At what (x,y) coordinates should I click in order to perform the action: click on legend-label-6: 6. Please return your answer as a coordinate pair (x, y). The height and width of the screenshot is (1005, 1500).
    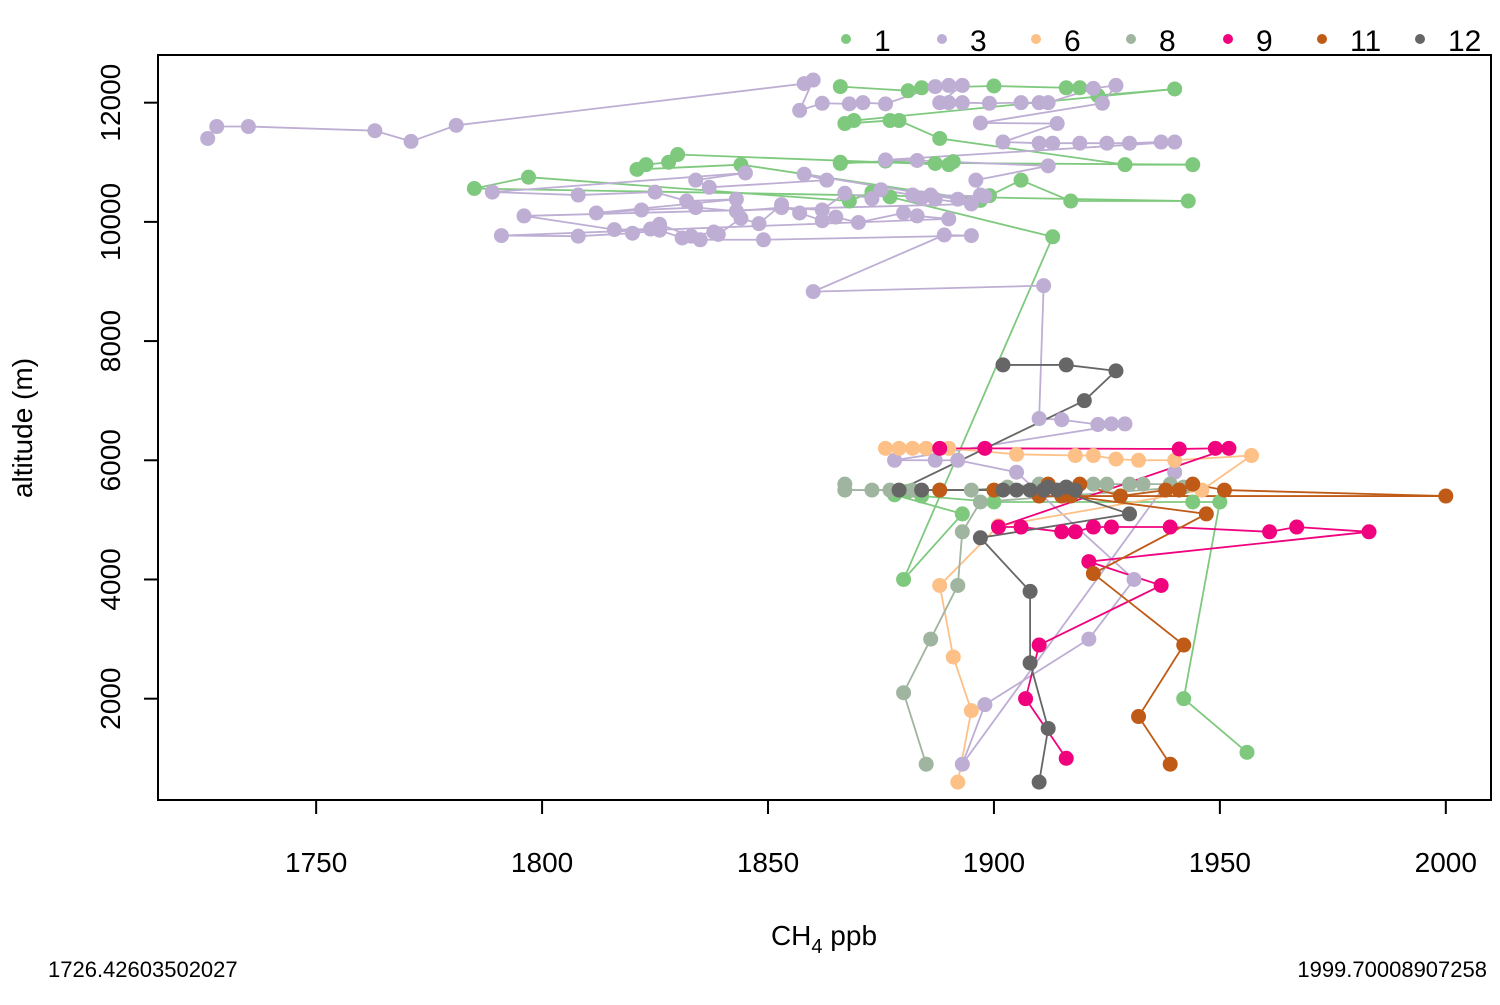
    Looking at the image, I should click on (1072, 41).